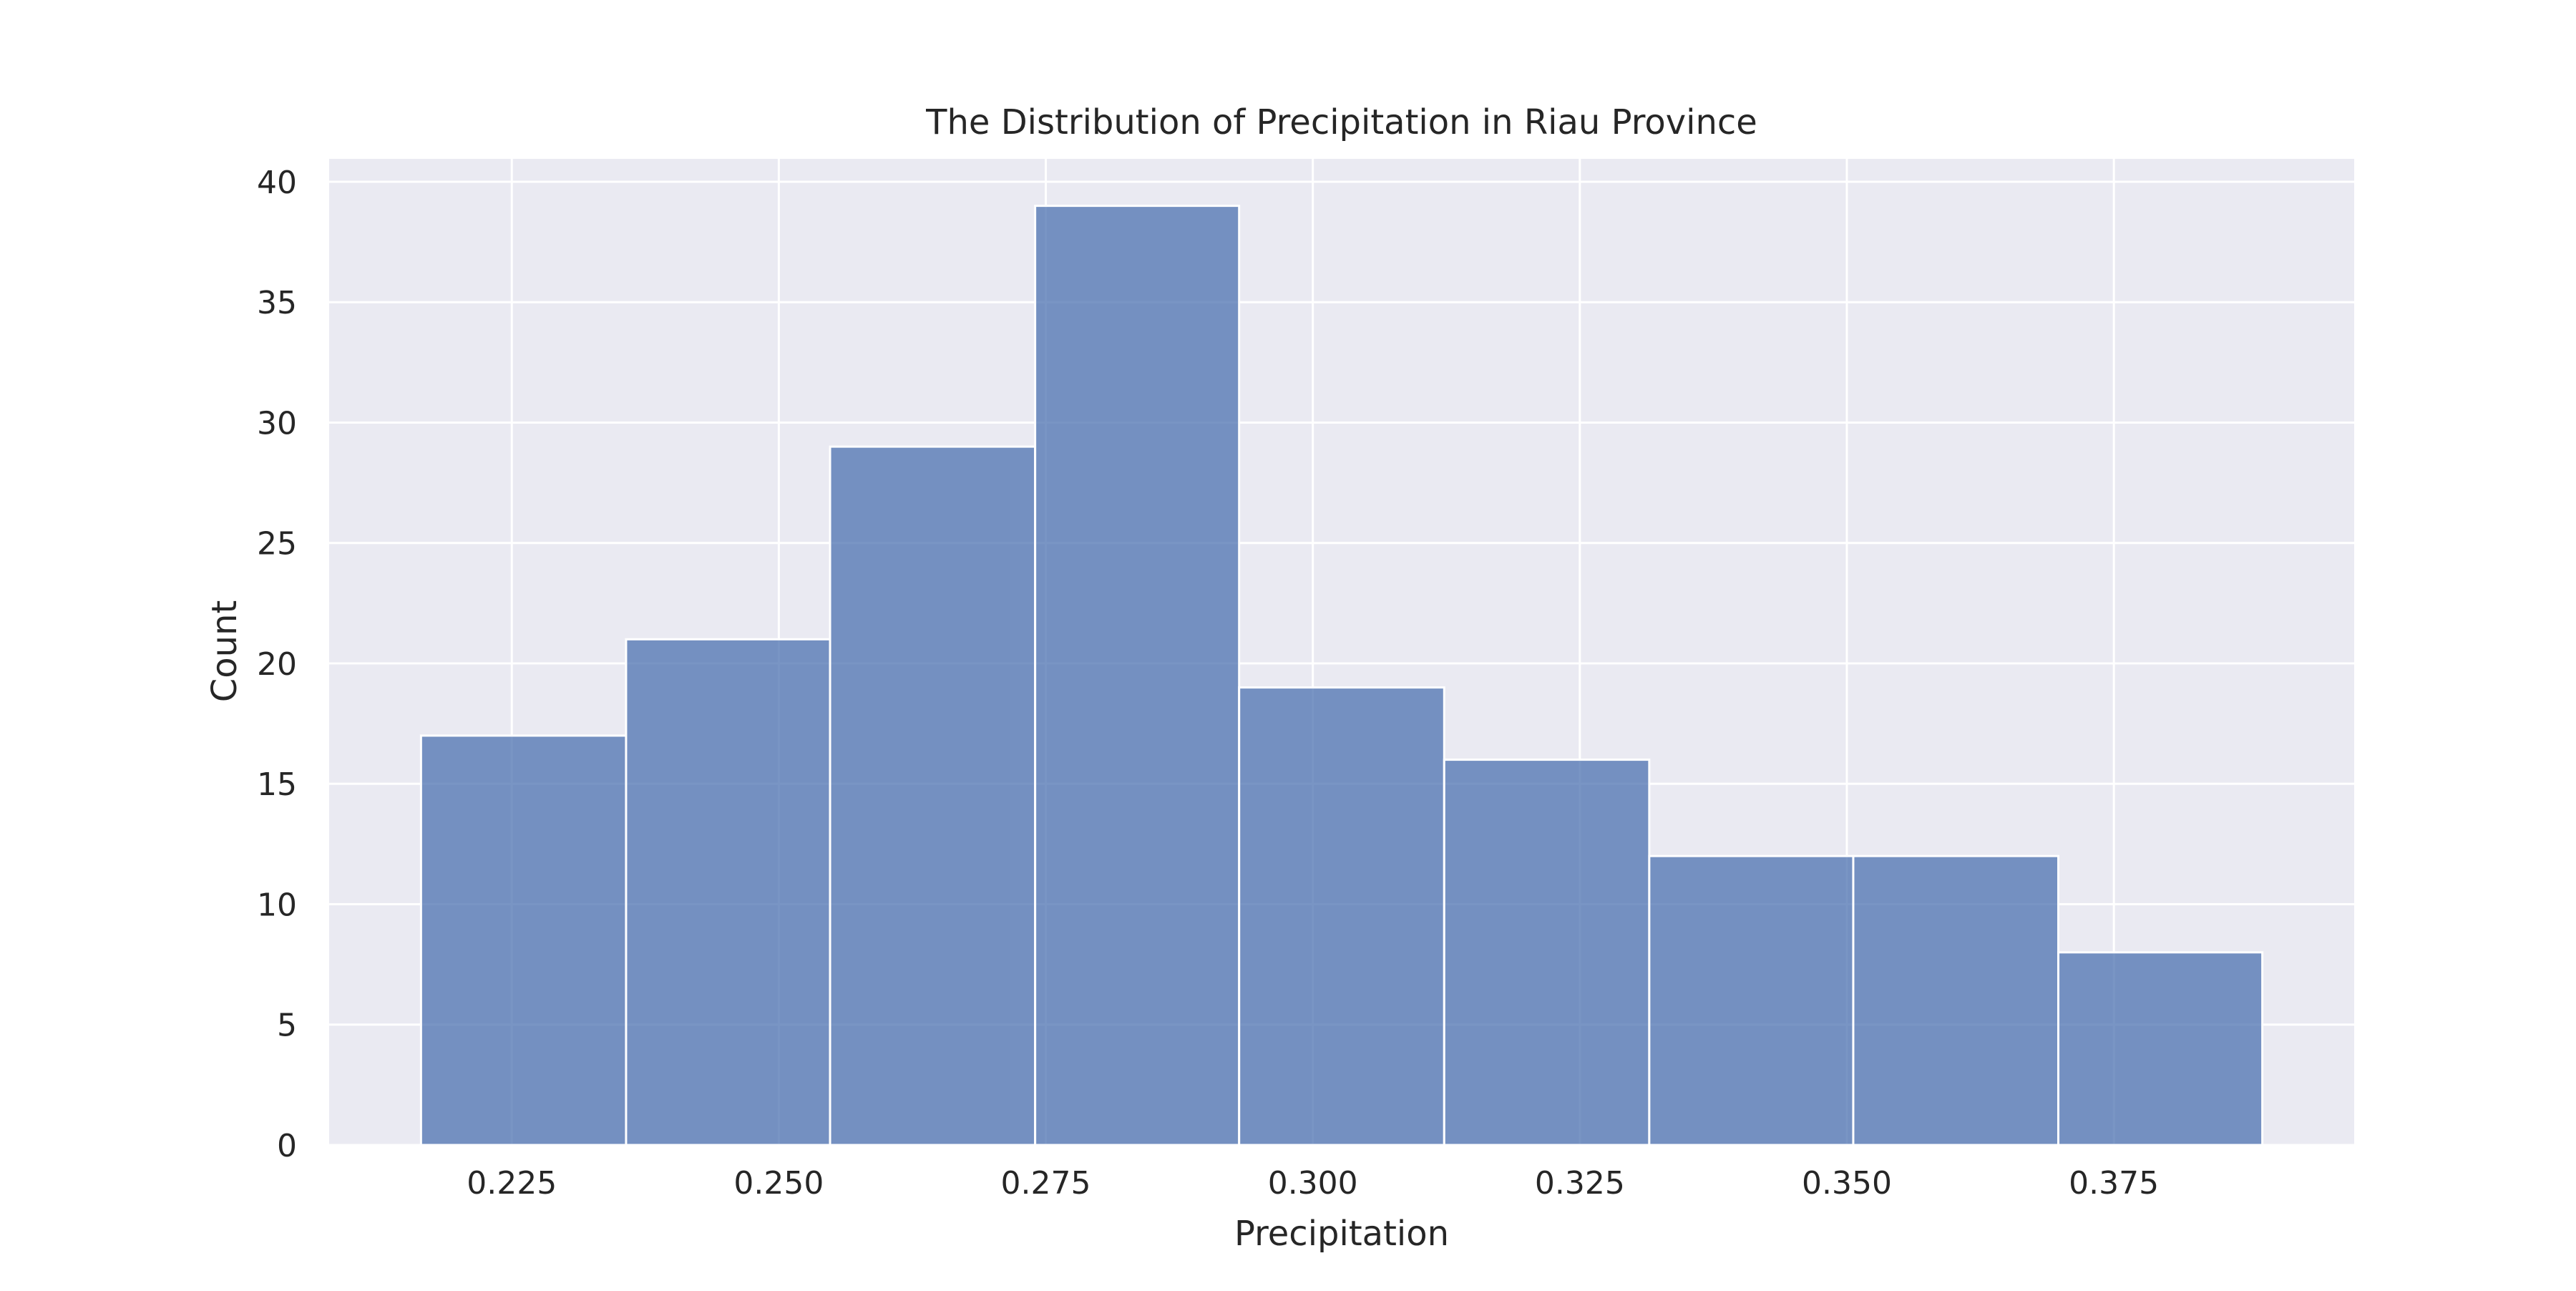  What do you see at coordinates (277, 905) in the screenshot?
I see `y-tick-label: 10` at bounding box center [277, 905].